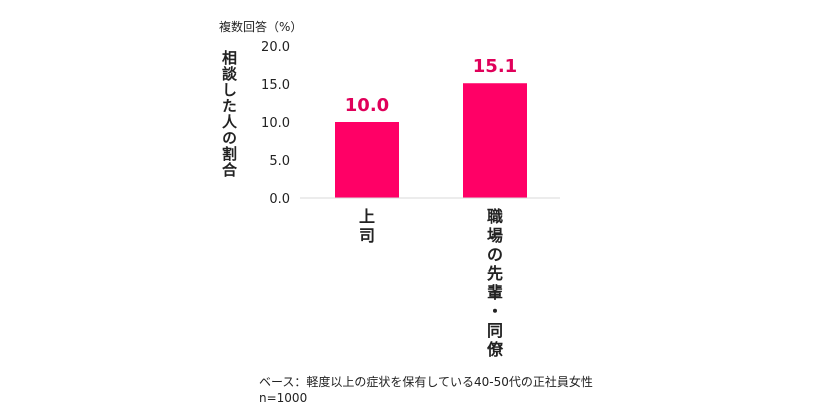  What do you see at coordinates (283, 398) in the screenshot?
I see `footnote-sample-size: n=1000` at bounding box center [283, 398].